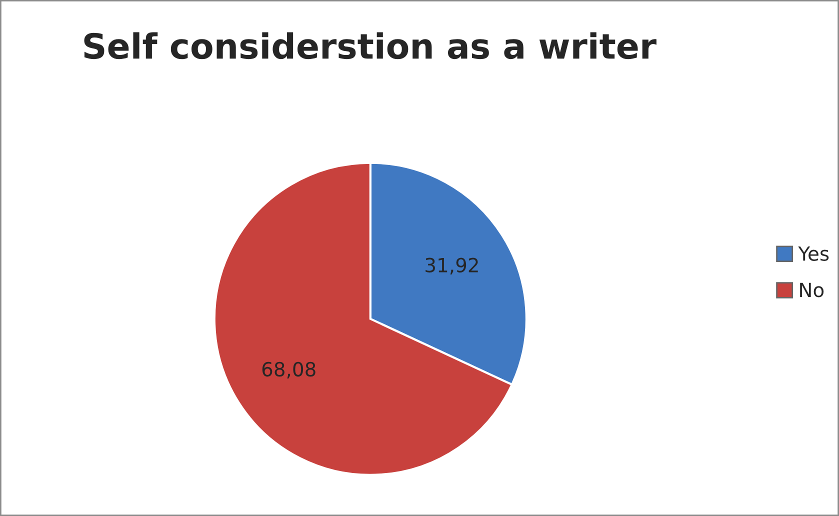 This screenshot has height=516, width=839. What do you see at coordinates (813, 253) in the screenshot?
I see `legend-label: Yes` at bounding box center [813, 253].